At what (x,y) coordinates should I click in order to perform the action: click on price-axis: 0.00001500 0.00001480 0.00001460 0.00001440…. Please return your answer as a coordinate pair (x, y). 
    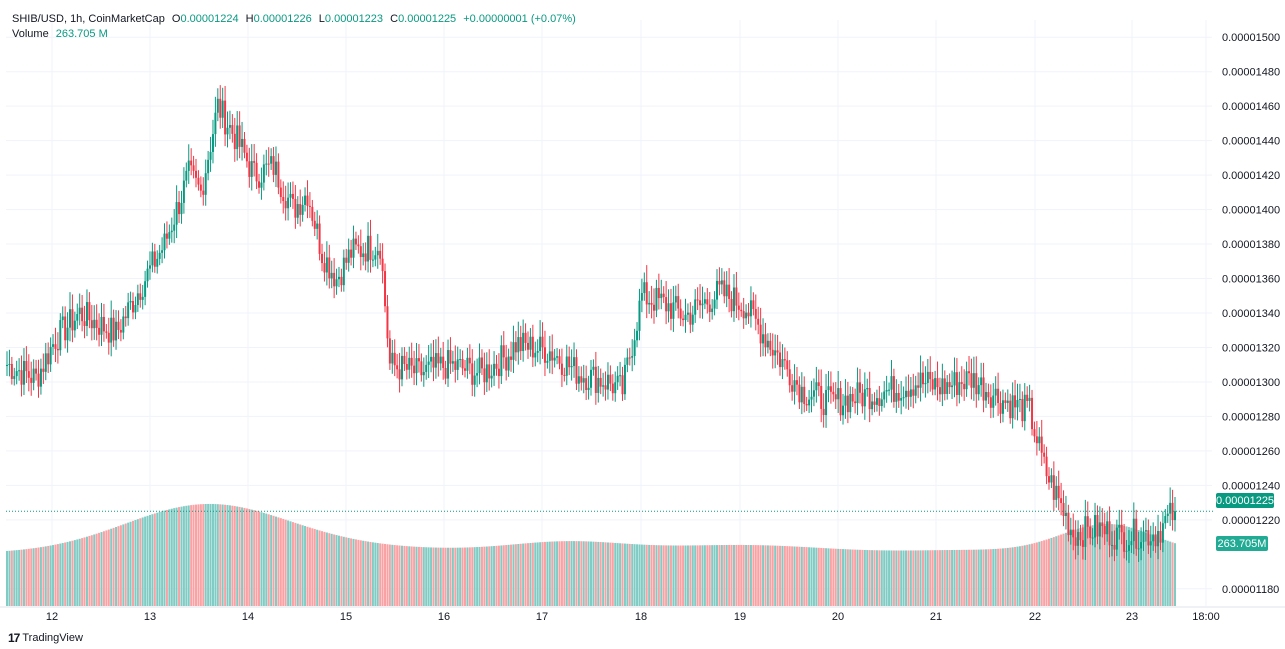
    Looking at the image, I should click on (1251, 314).